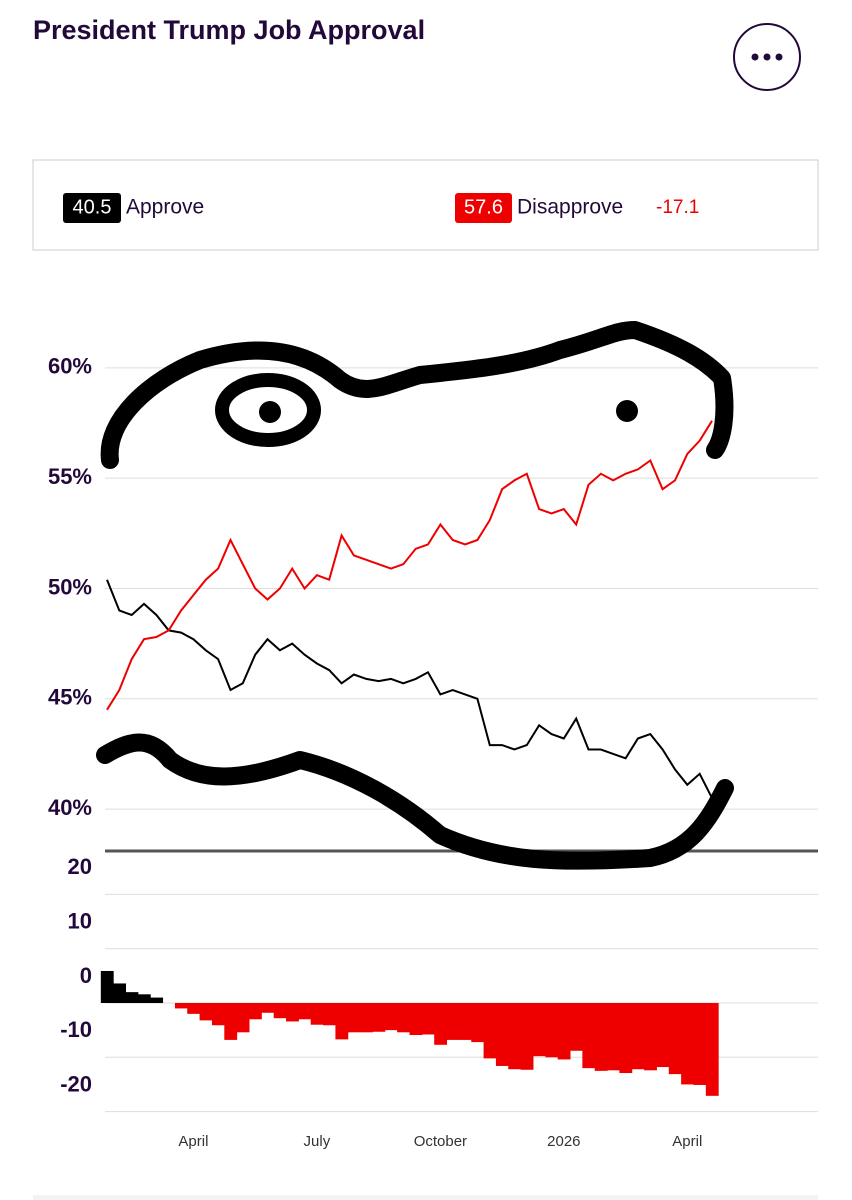 The image size is (852, 1200). Describe the element at coordinates (70, 476) in the screenshot. I see `y-tick-label: 55%` at that location.